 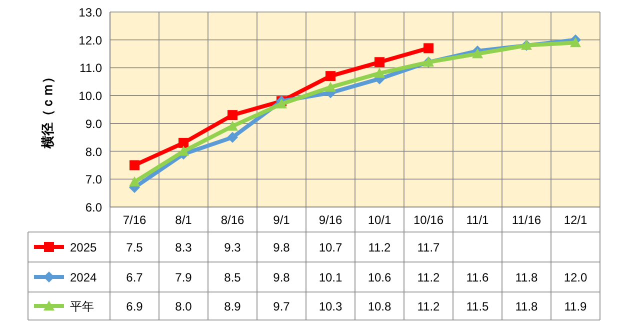 What do you see at coordinates (330, 277) in the screenshot?
I see `data-label: 10.1` at bounding box center [330, 277].